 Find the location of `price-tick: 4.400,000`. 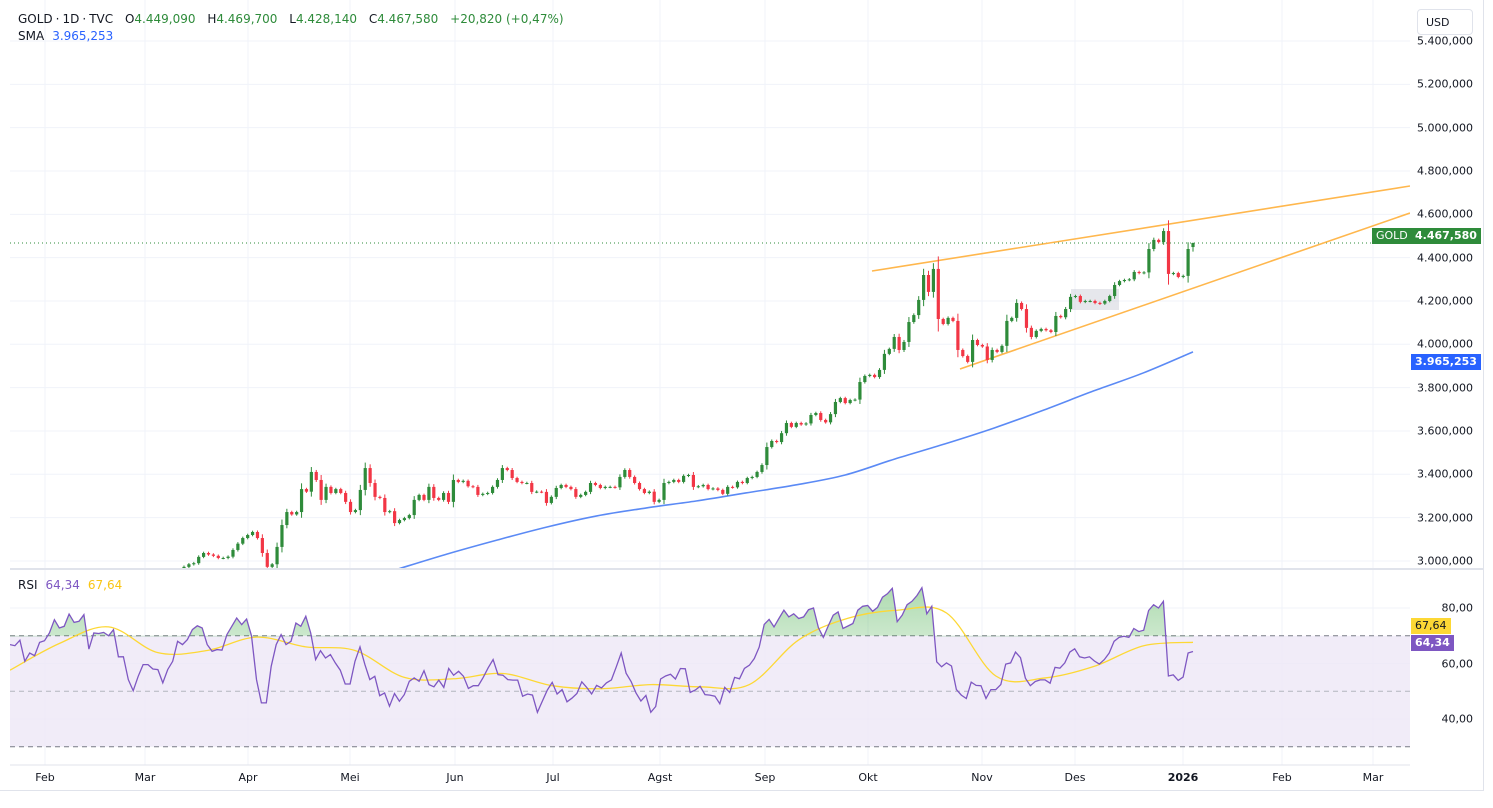

price-tick: 4.400,000 is located at coordinates (1445, 258).